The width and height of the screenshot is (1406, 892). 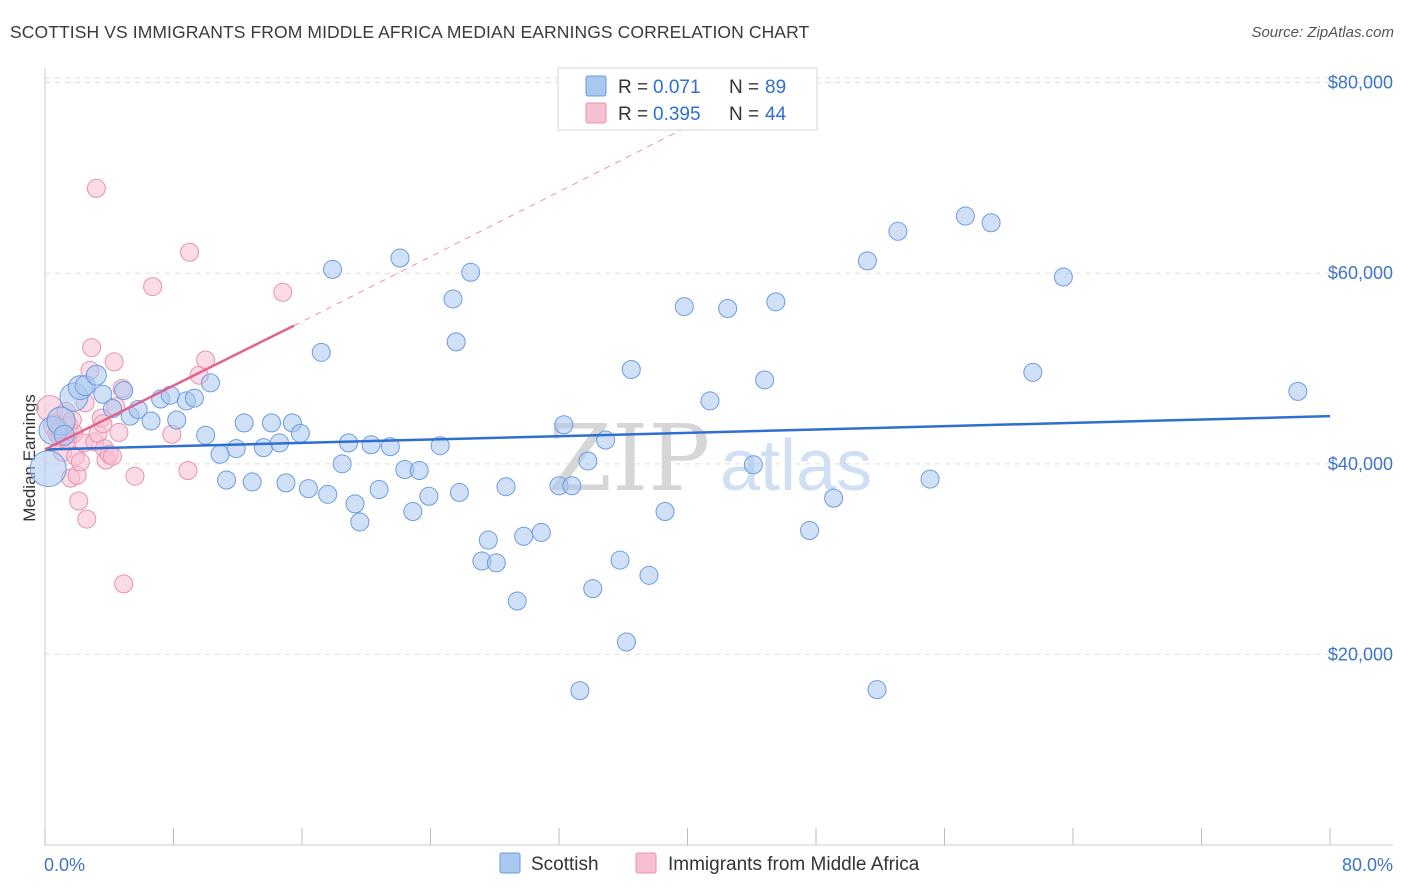 I want to click on bottom-legend-scottish: Scottish, so click(x=565, y=864).